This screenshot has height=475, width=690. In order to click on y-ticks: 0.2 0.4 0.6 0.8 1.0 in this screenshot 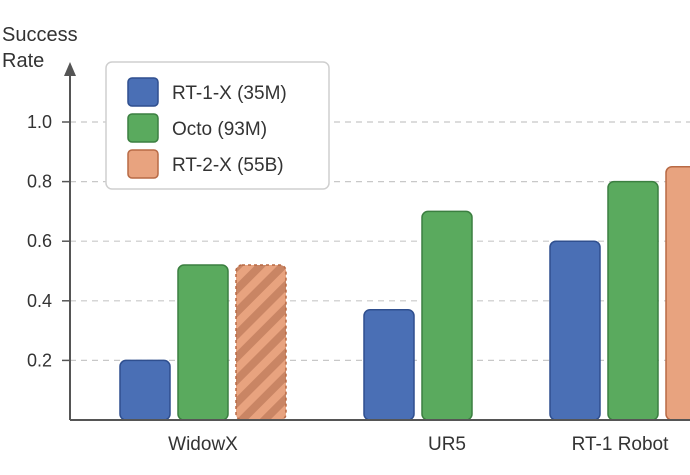, I will do `click(48, 241)`.